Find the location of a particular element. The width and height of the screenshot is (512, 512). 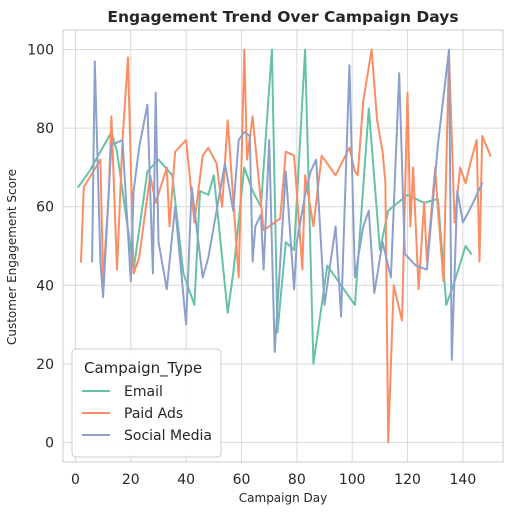

x-tick-label: 0 is located at coordinates (75, 480).